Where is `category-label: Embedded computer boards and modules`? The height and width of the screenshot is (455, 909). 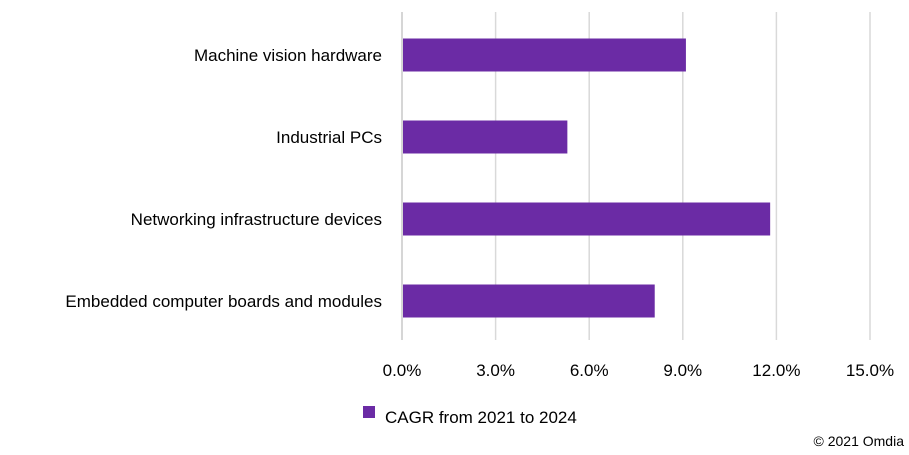
category-label: Embedded computer boards and modules is located at coordinates (223, 301).